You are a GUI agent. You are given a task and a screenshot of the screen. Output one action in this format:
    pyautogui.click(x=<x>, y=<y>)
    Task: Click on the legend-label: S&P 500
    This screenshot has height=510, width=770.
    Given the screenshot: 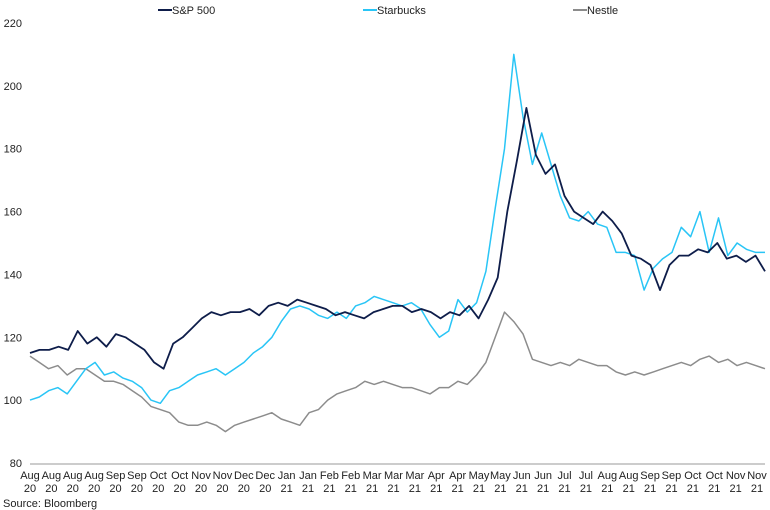 What is the action you would take?
    pyautogui.click(x=193, y=11)
    